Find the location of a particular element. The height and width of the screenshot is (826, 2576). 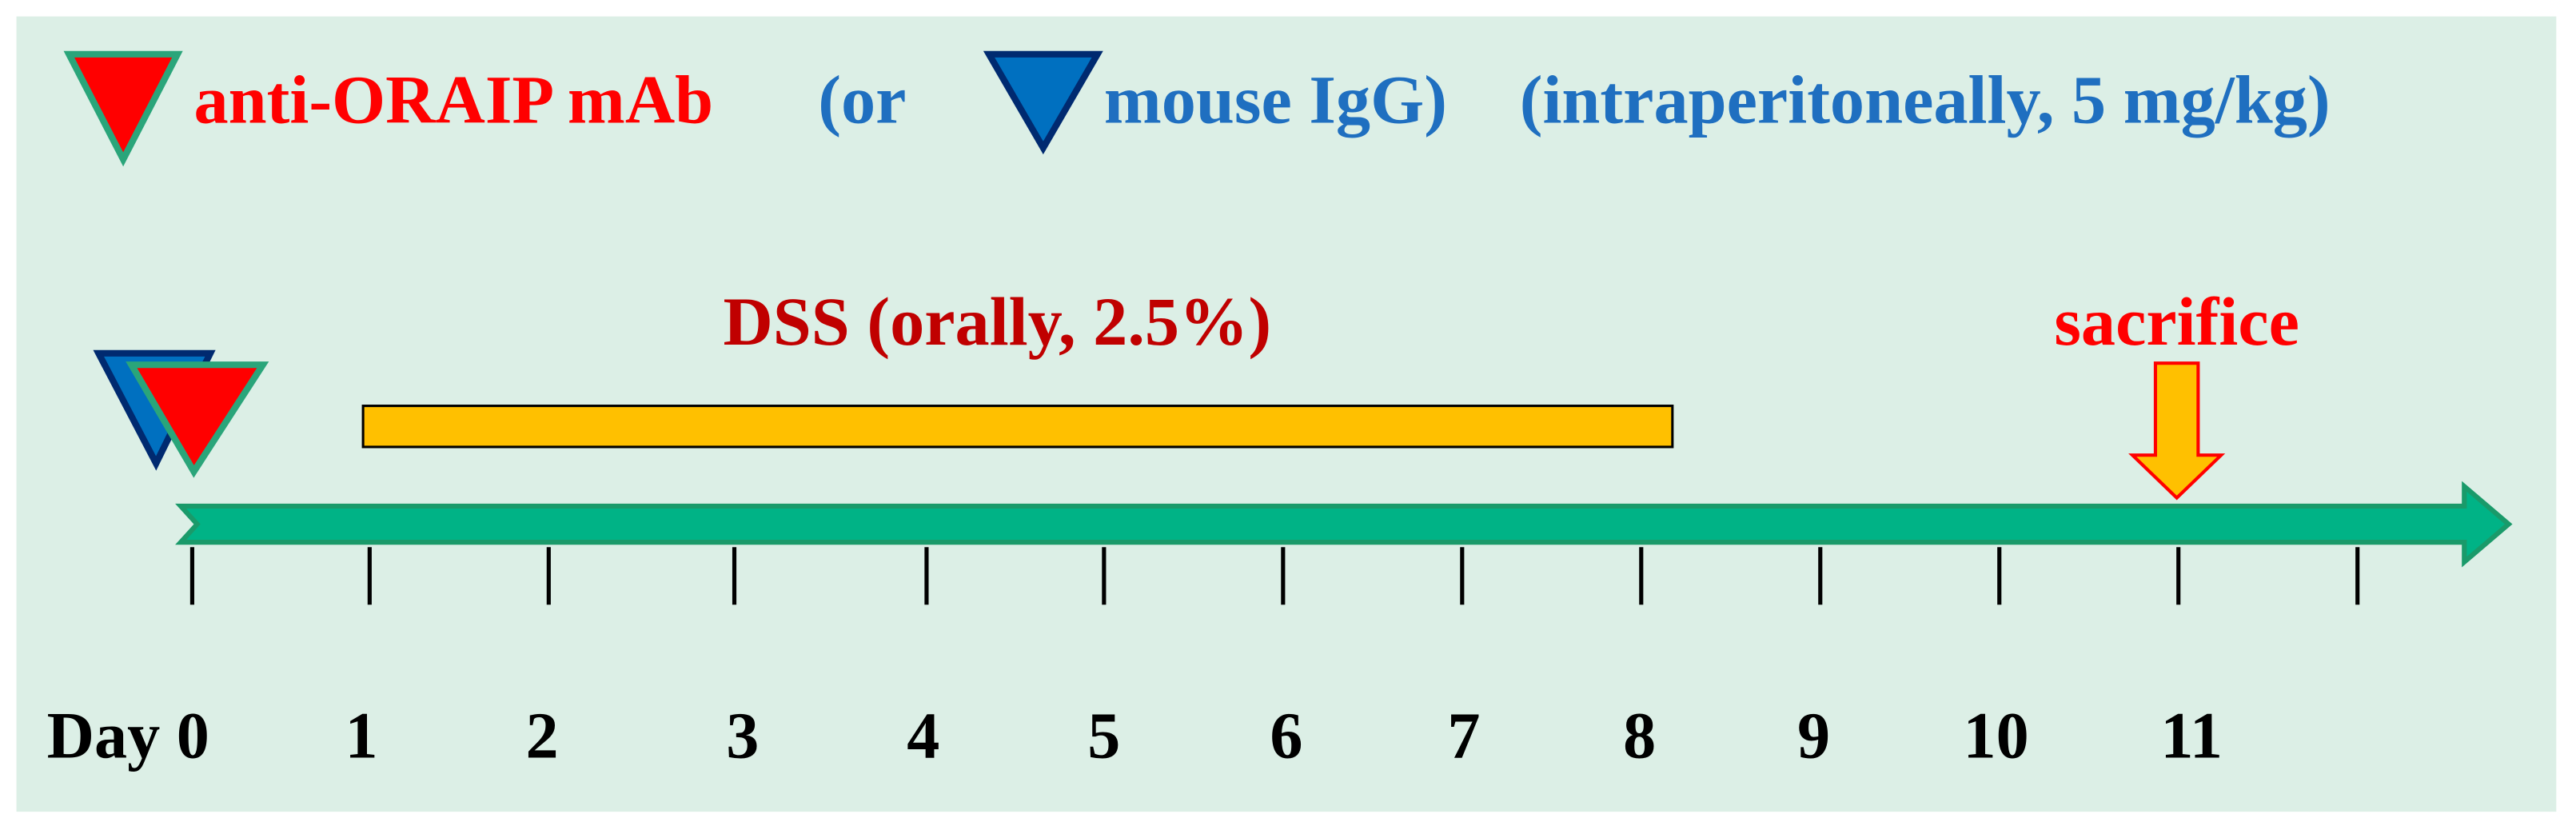

control-marker is located at coordinates (1043, 102).